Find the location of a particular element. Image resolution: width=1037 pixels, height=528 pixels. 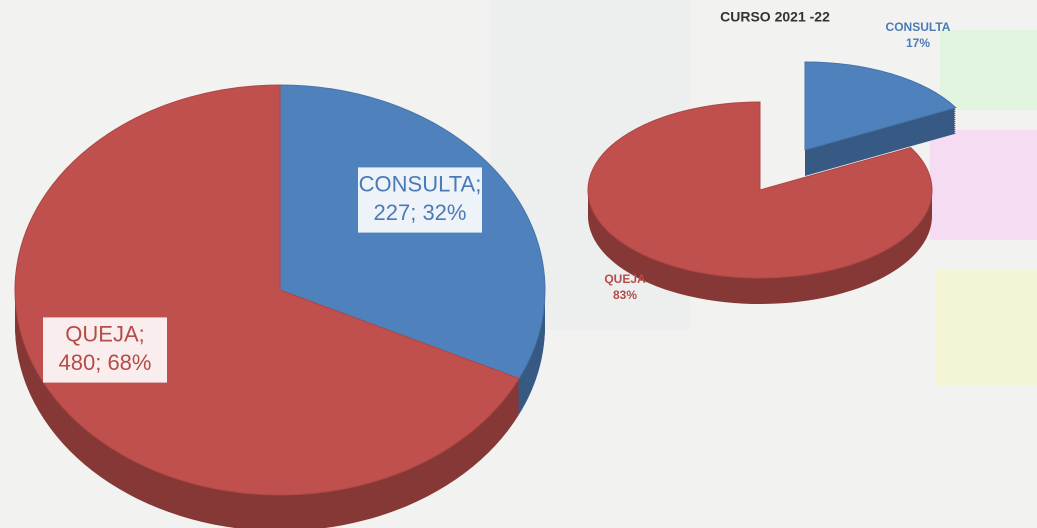

data-label: 480; 68% is located at coordinates (105, 362).